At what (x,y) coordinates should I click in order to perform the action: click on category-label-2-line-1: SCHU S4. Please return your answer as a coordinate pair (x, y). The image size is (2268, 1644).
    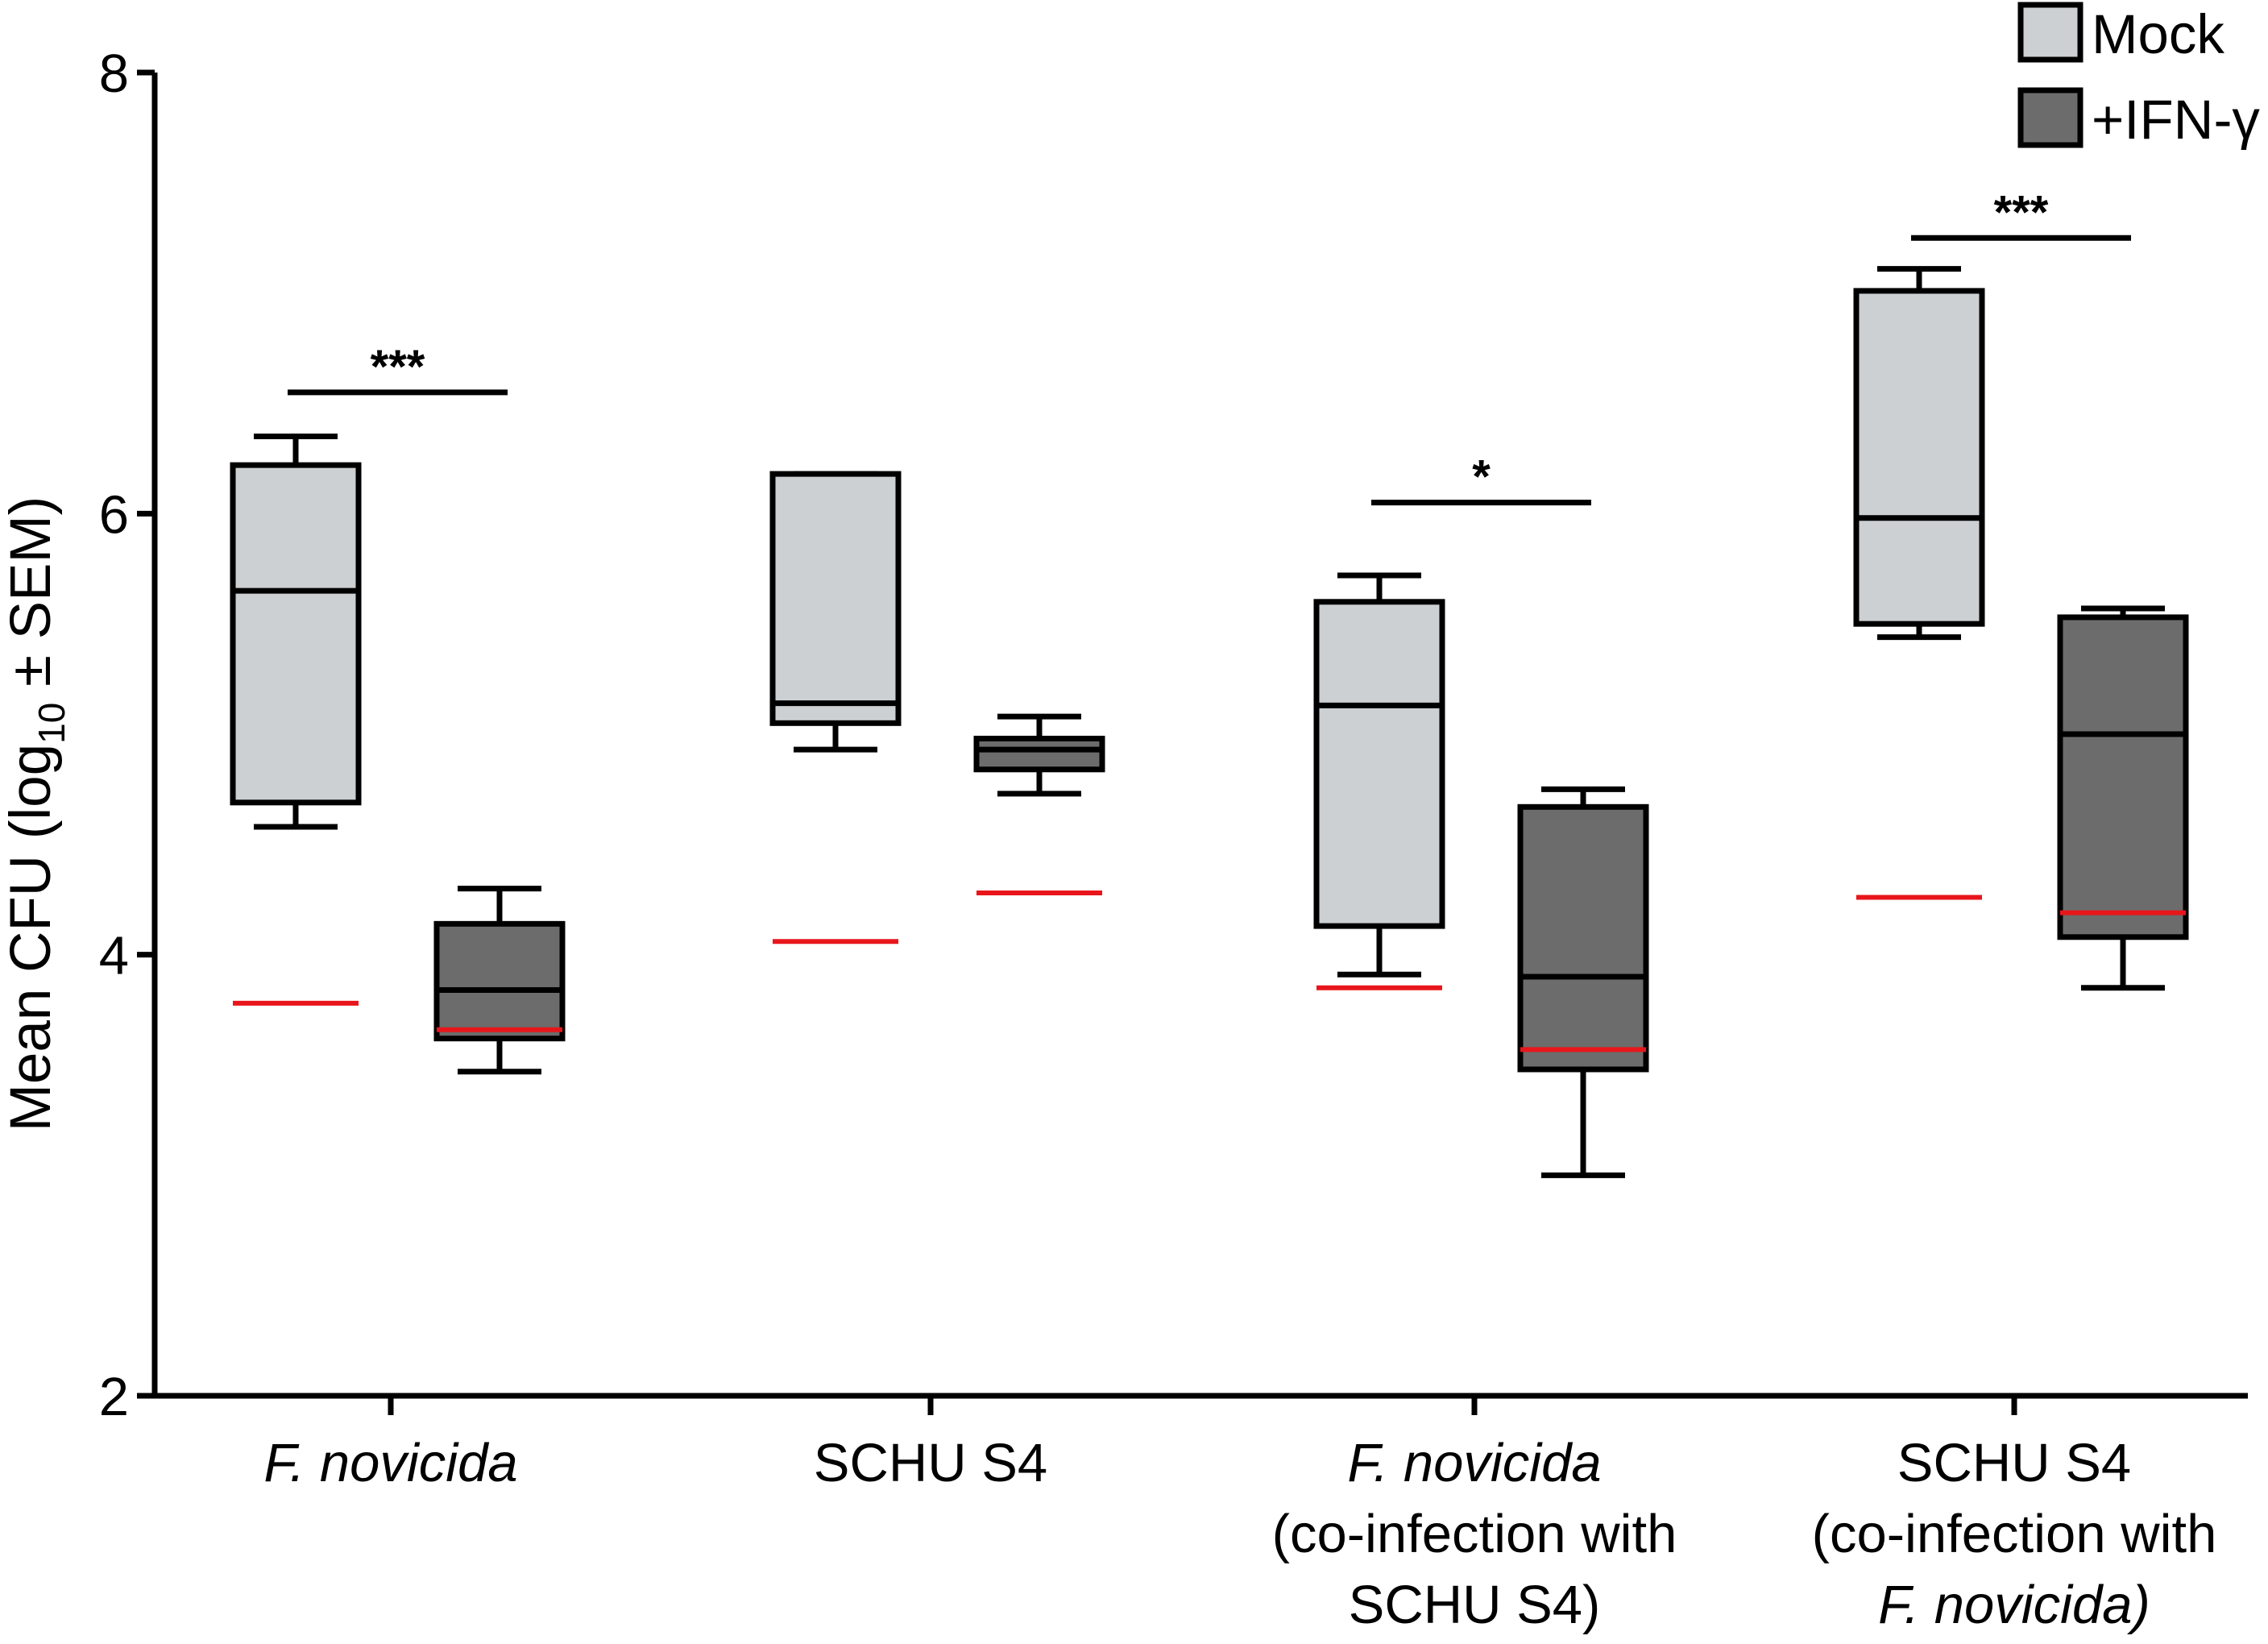
    Looking at the image, I should click on (930, 1463).